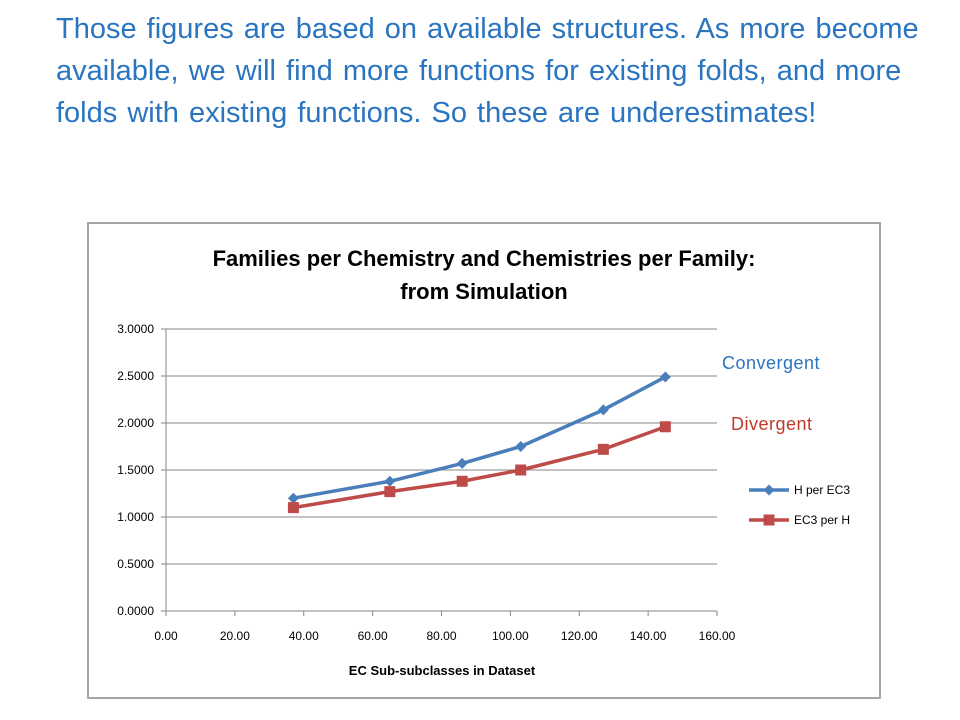 The height and width of the screenshot is (720, 960). Describe the element at coordinates (135, 329) in the screenshot. I see `y-tick-label: 3.0000` at that location.